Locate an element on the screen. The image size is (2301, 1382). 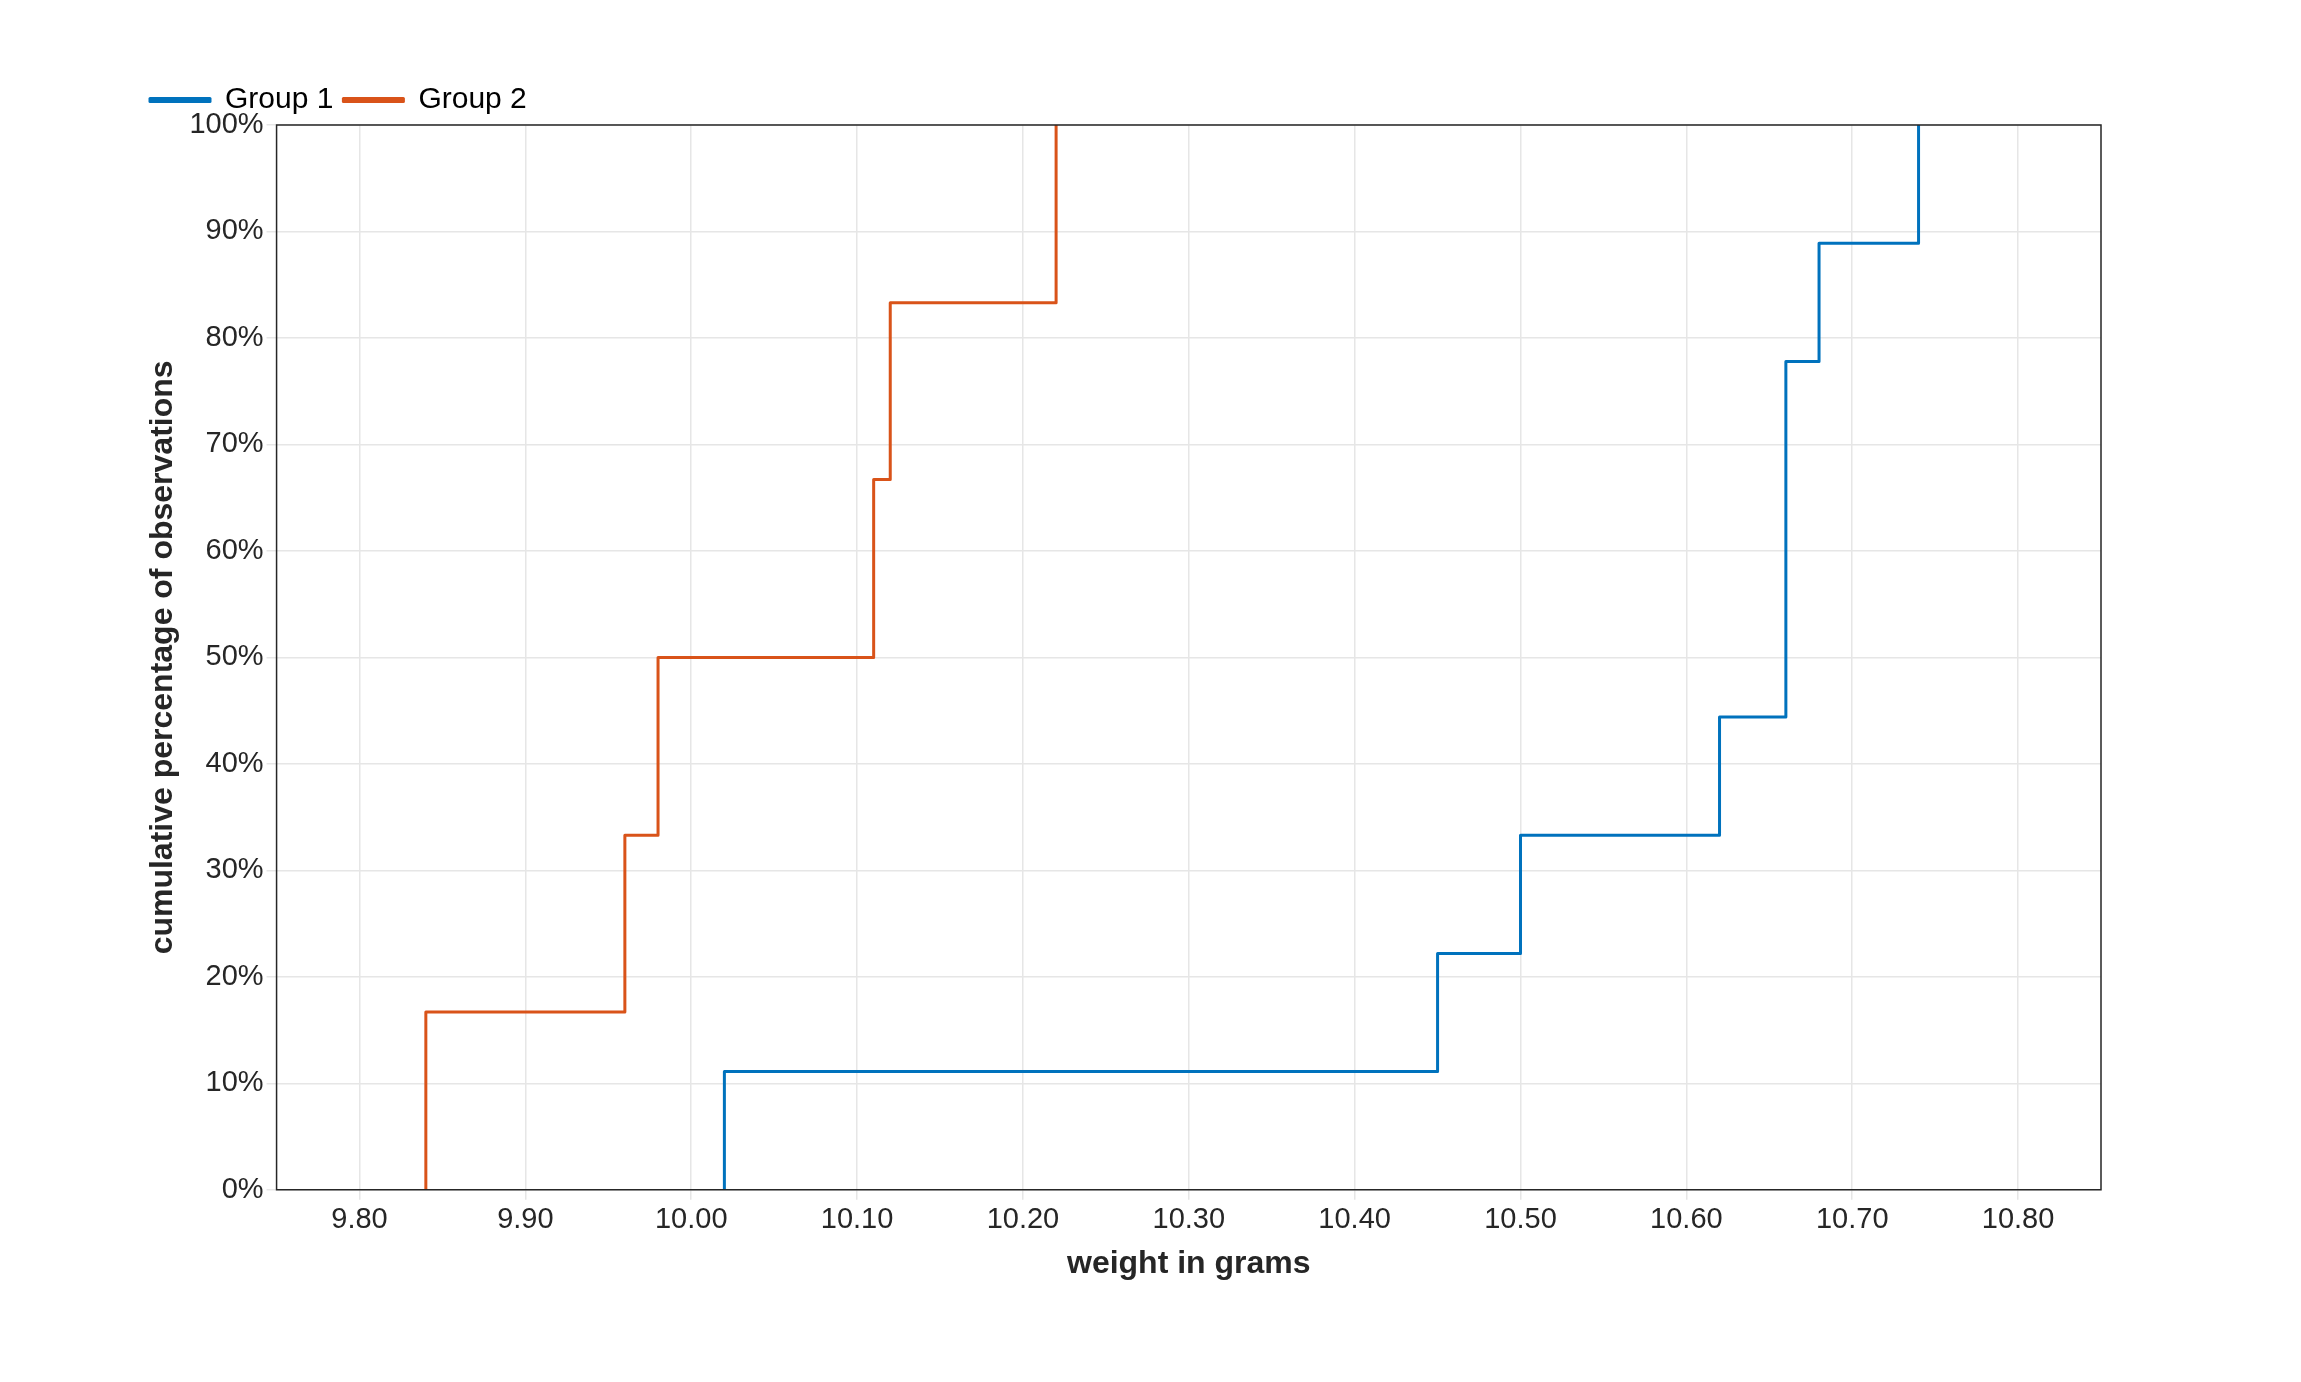
x-tick-label: 10.50 is located at coordinates (1520, 1218).